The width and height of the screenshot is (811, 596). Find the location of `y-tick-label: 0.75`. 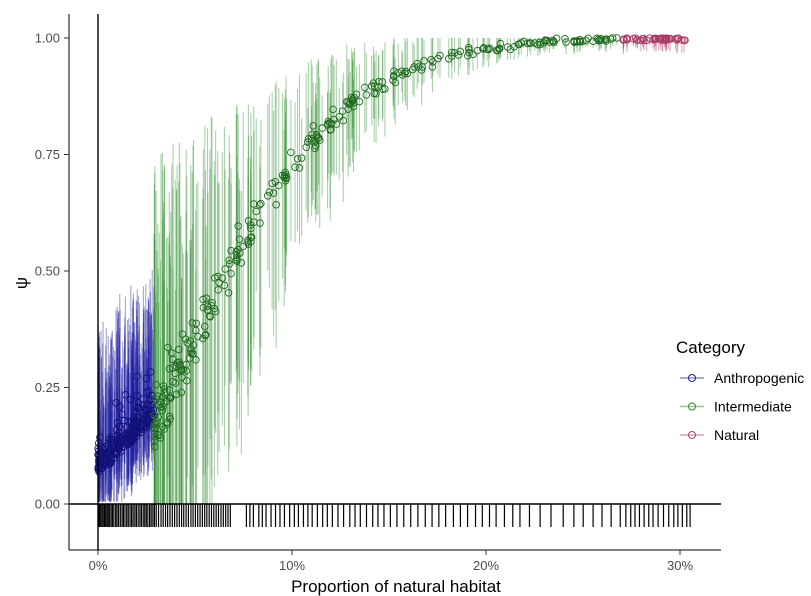

y-tick-label: 0.75 is located at coordinates (47, 154).